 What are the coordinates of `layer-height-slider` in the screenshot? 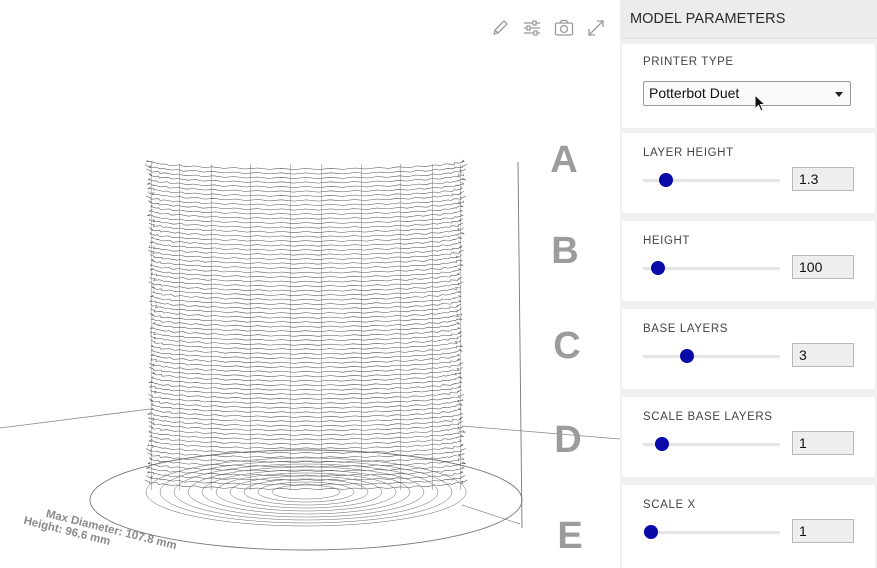 It's located at (711, 180).